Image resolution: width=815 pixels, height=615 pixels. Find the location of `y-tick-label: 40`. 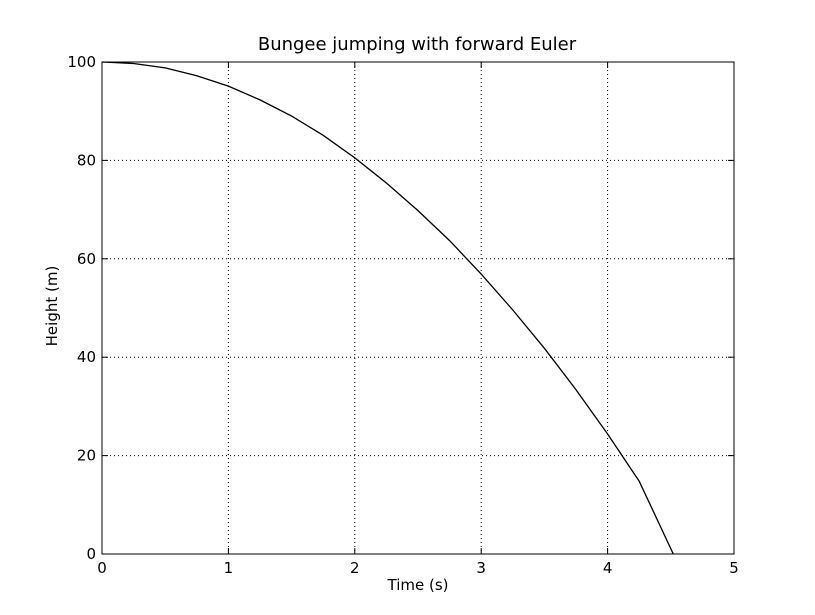

y-tick-label: 40 is located at coordinates (86, 357).